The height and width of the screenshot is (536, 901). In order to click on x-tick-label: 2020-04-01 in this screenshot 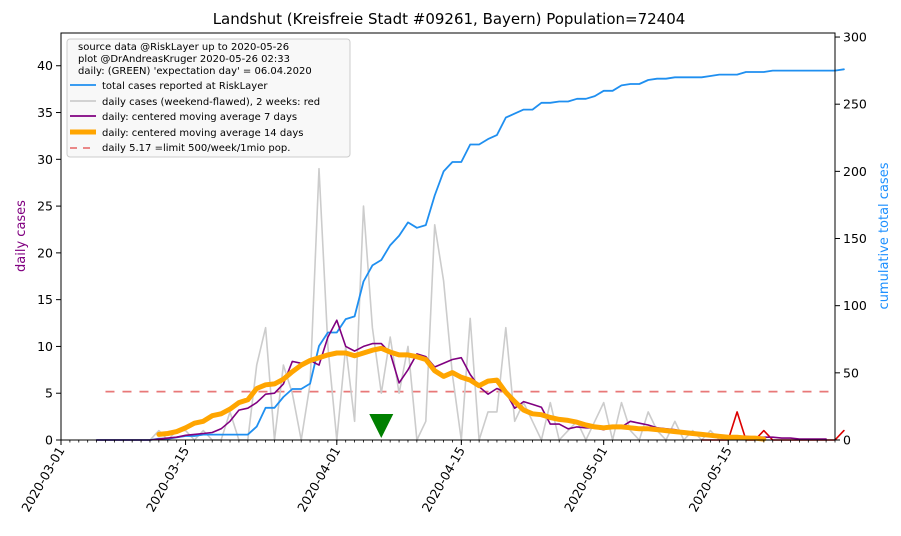, I will do `click(318, 479)`.